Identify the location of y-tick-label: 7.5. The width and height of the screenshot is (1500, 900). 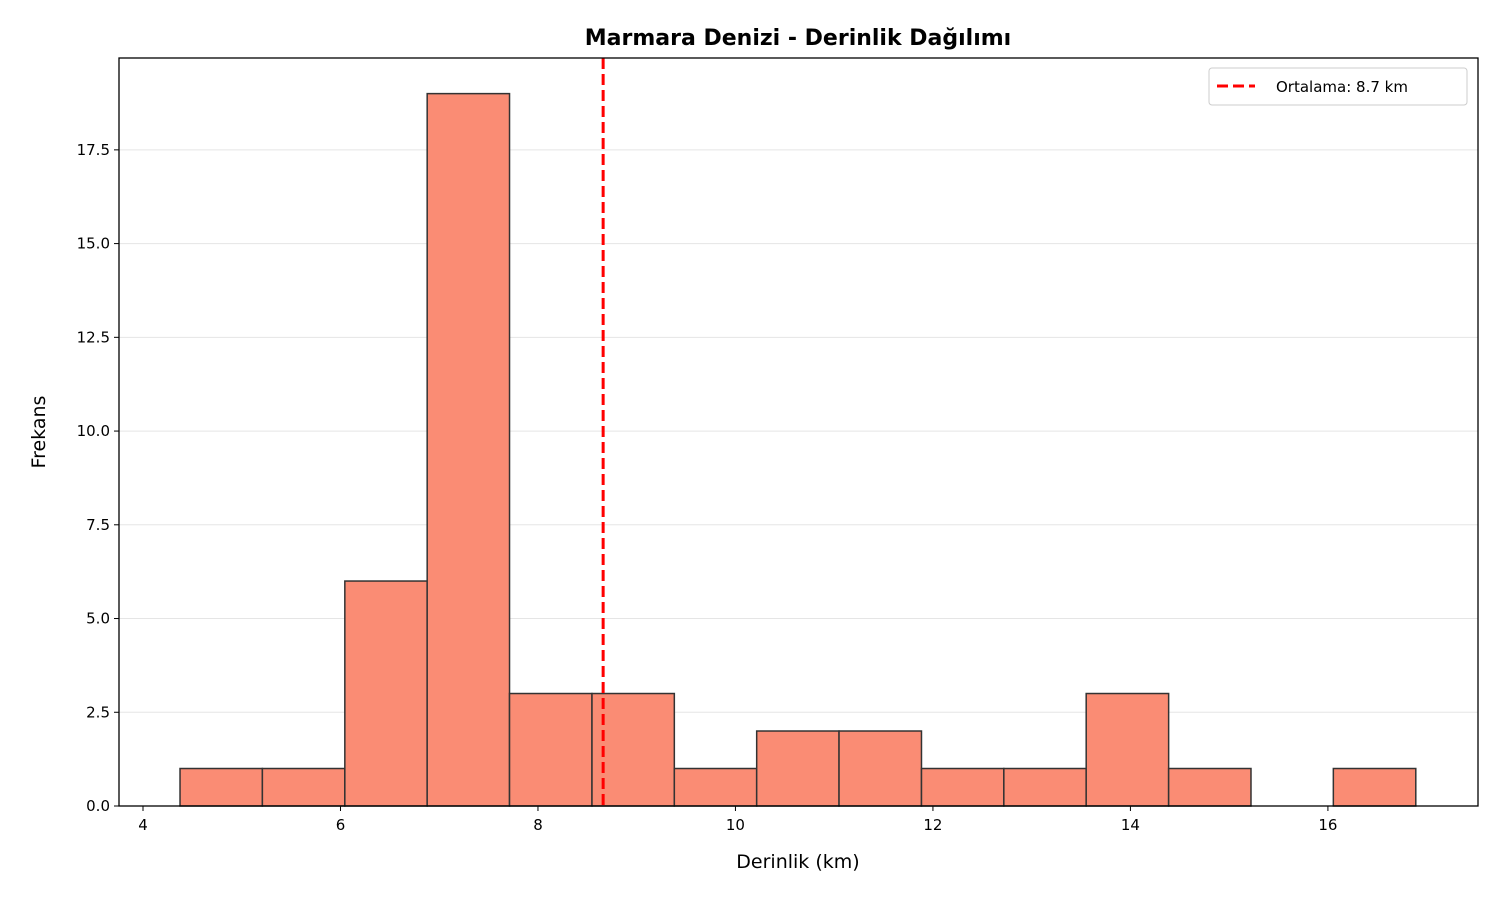
(98, 525).